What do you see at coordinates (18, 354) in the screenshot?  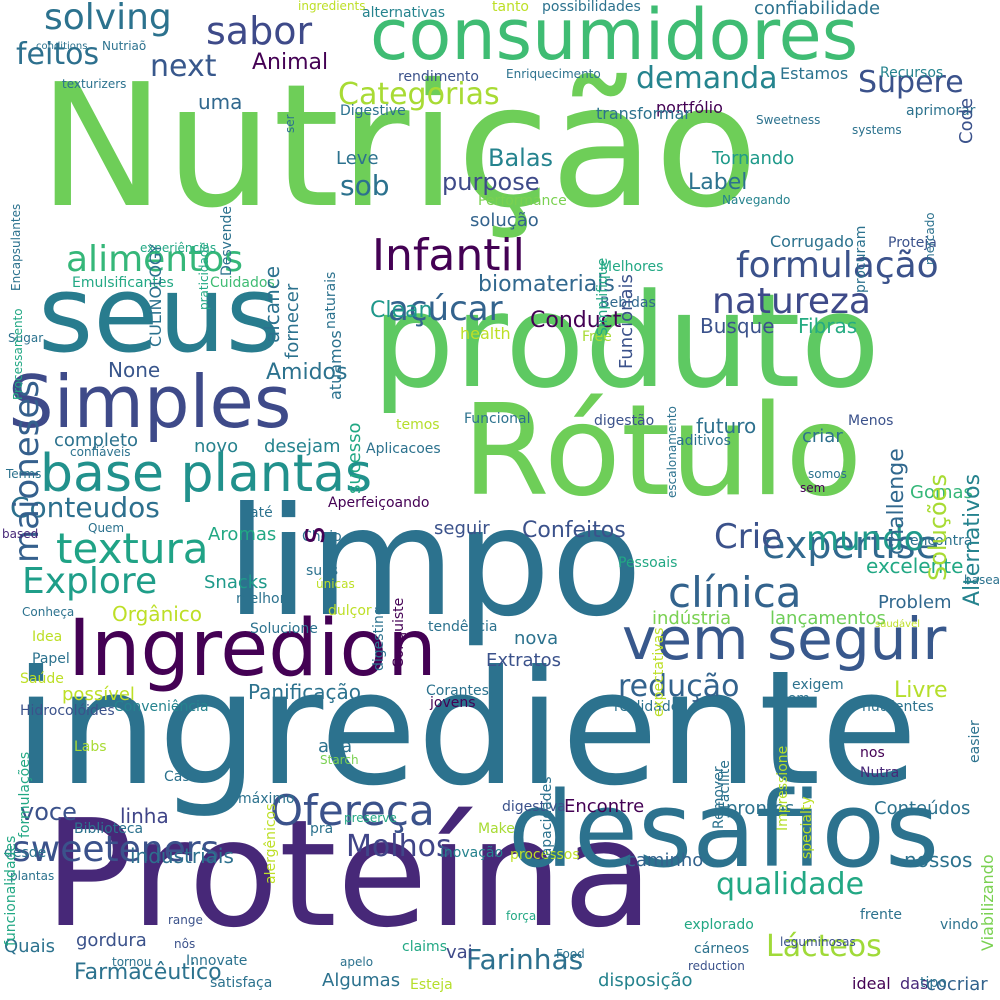 I see `word-processamento: Processamento` at bounding box center [18, 354].